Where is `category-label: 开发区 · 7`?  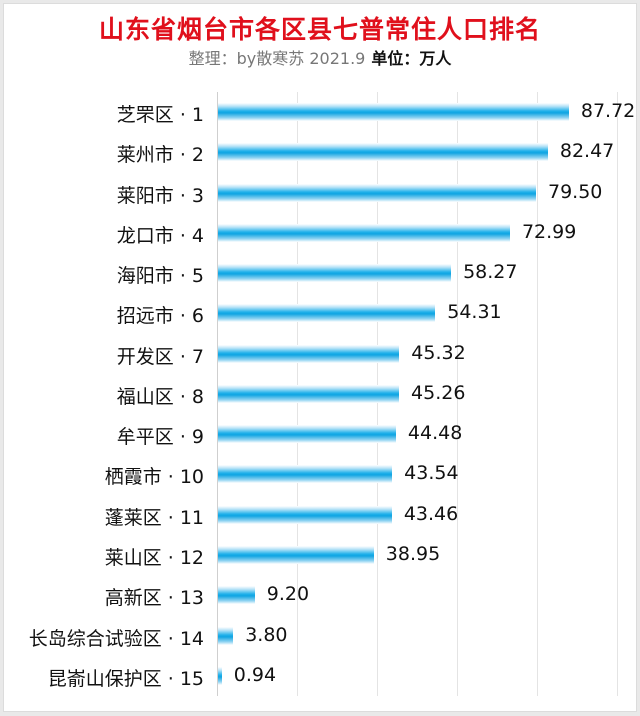
category-label: 开发区 · 7 is located at coordinates (160, 356).